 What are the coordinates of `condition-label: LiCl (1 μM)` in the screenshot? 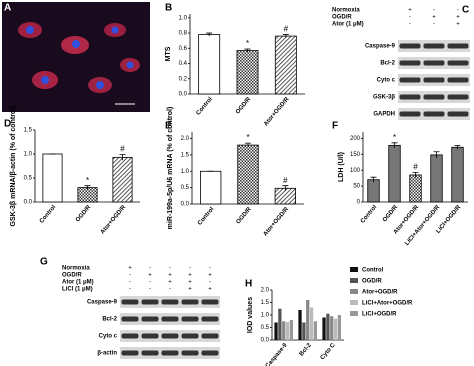 It's located at (77, 290).